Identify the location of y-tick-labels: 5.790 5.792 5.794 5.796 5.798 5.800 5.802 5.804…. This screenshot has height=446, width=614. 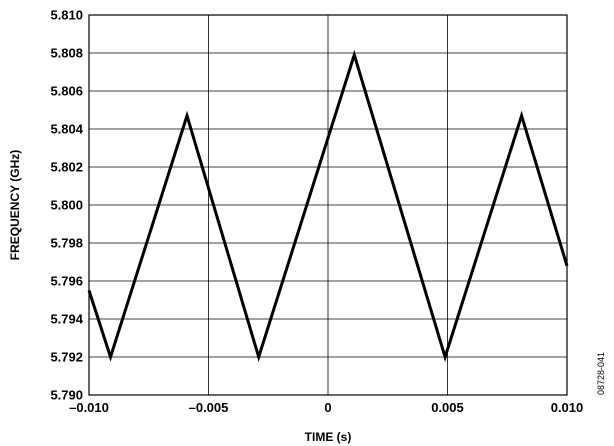
(66, 205).